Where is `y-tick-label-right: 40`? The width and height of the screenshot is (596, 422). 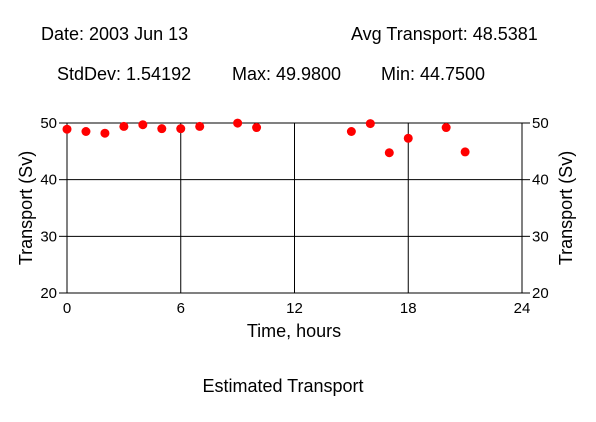 y-tick-label-right: 40 is located at coordinates (540, 180).